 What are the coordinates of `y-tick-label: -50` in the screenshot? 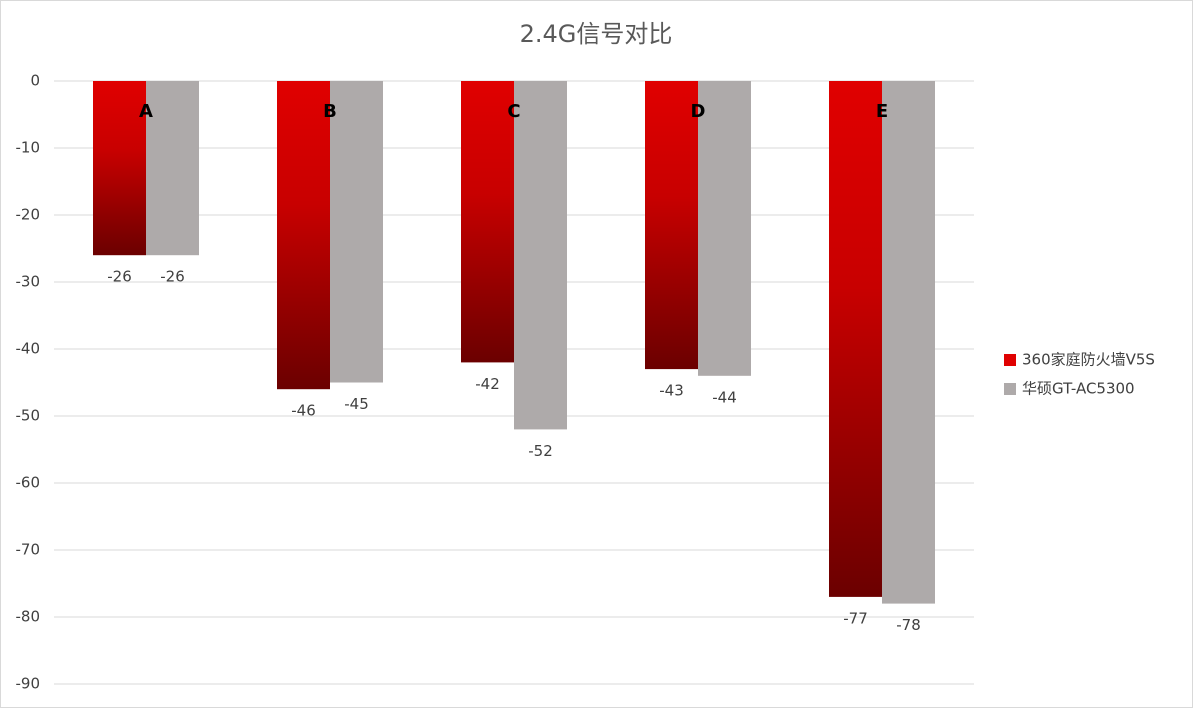 It's located at (28, 416).